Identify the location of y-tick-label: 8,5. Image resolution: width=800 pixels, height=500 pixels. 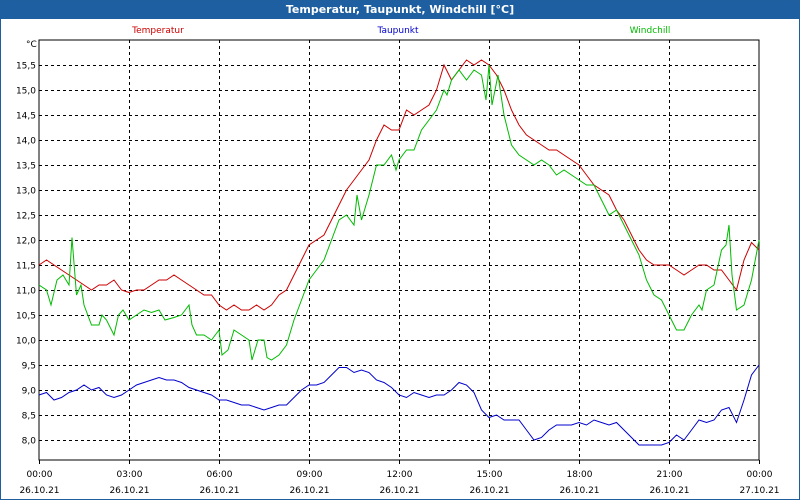
(29, 417).